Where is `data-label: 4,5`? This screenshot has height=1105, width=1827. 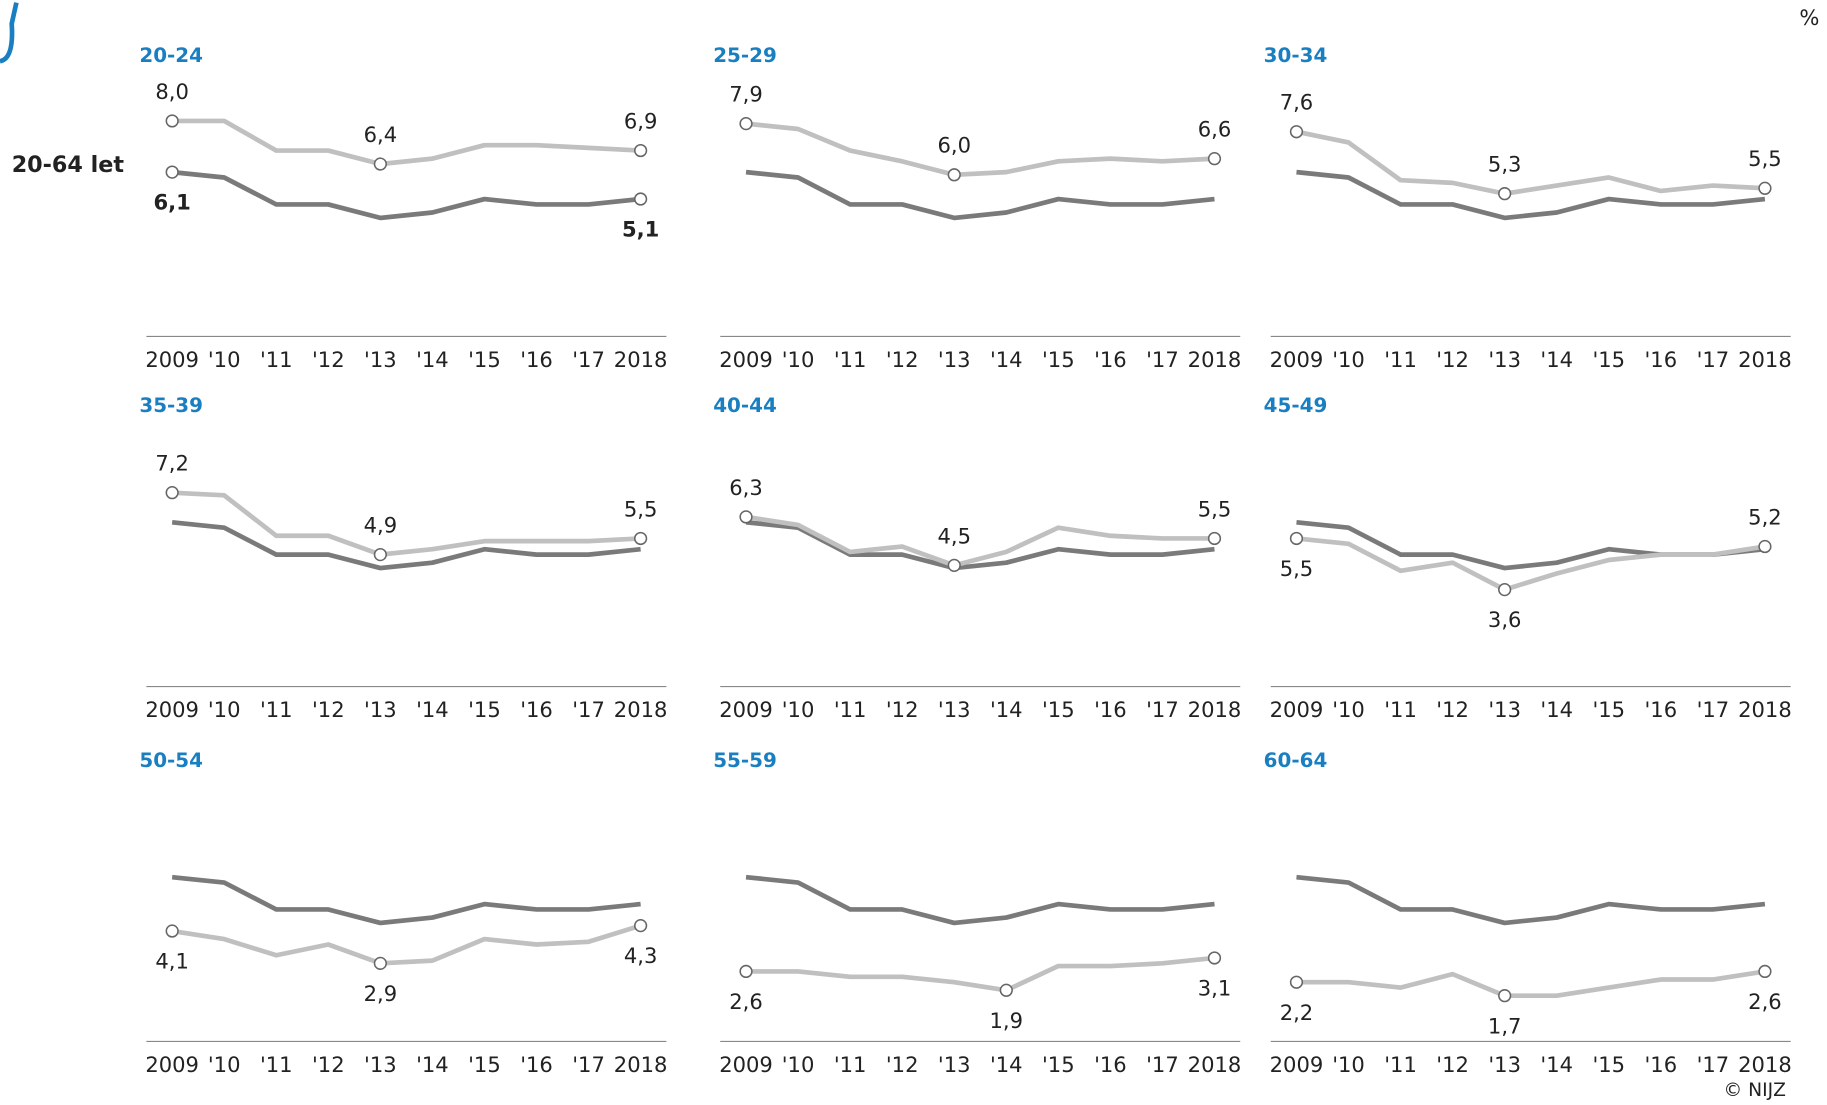
data-label: 4,5 is located at coordinates (954, 535).